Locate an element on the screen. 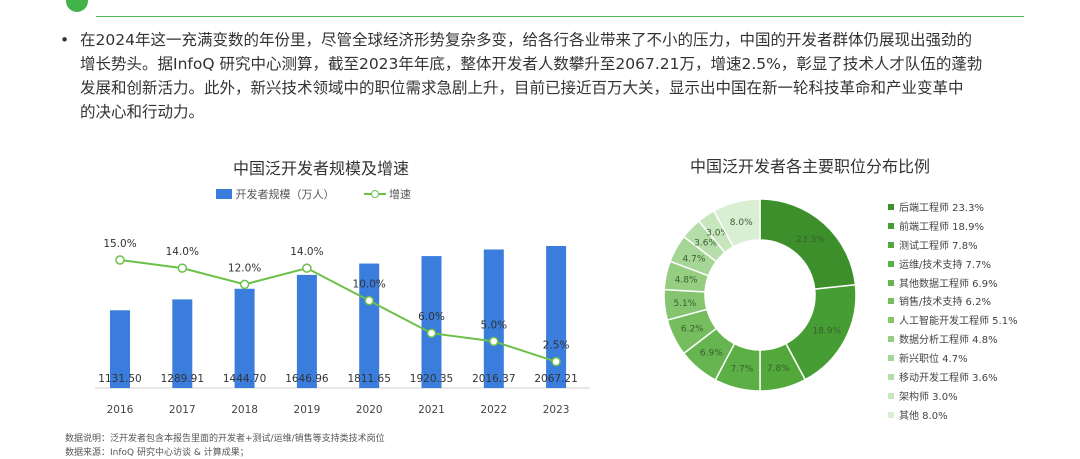 This screenshot has height=459, width=1080. legend-label: 销售/技术支持 6.2% is located at coordinates (945, 303).